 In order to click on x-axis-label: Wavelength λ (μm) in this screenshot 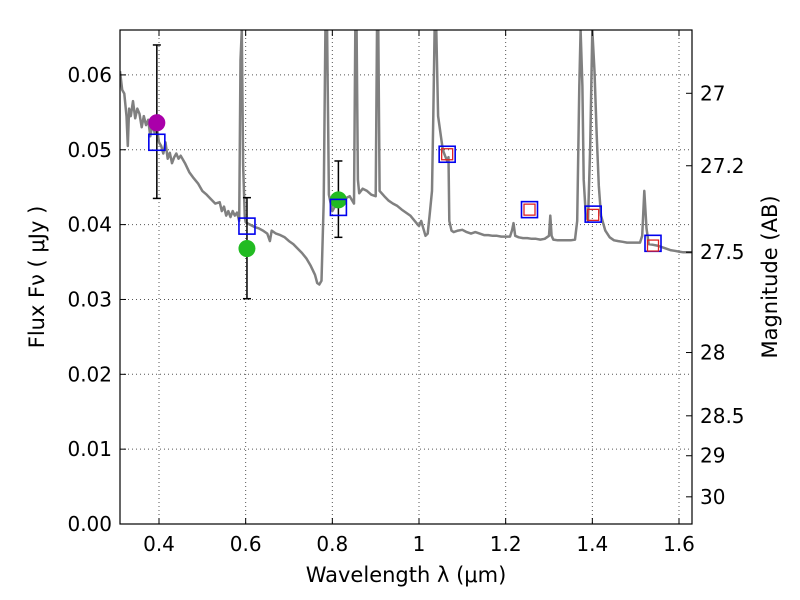, I will do `click(406, 575)`.